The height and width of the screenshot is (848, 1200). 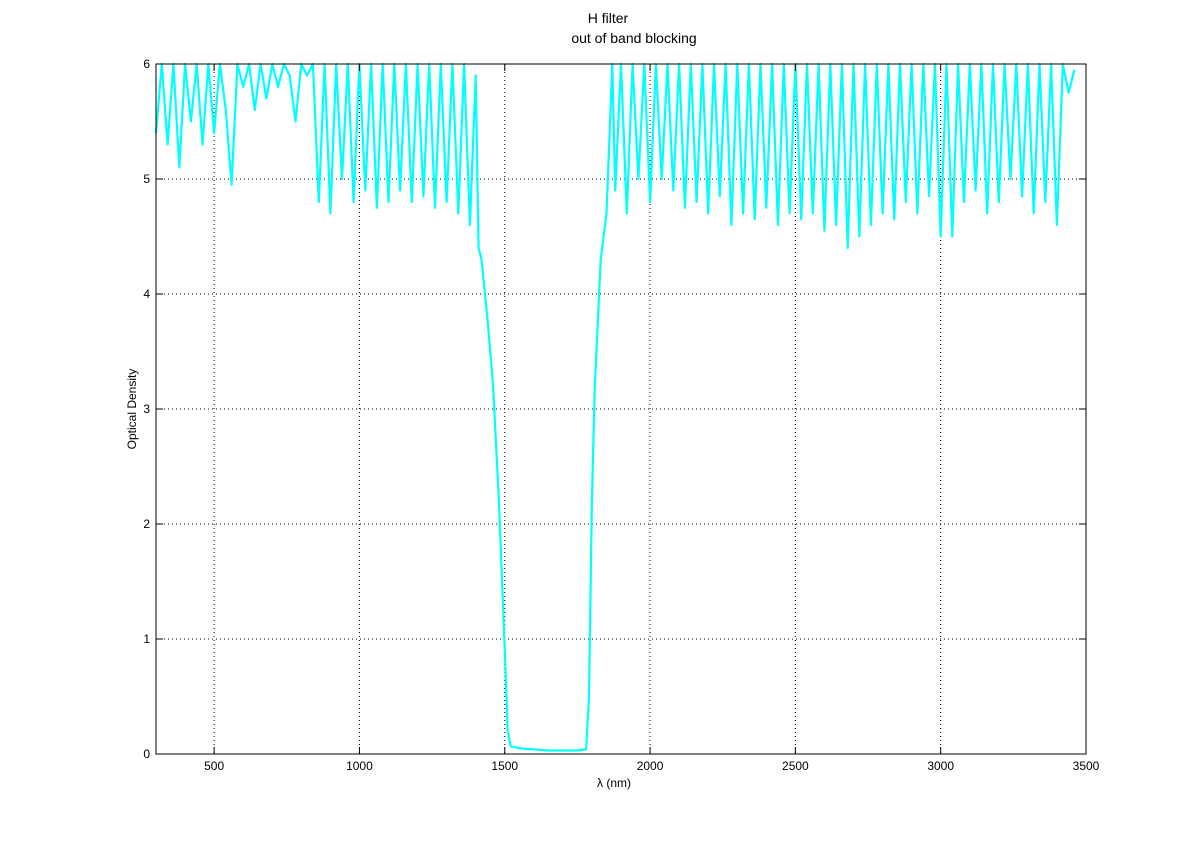 What do you see at coordinates (940, 766) in the screenshot?
I see `x-tick-label: 3000` at bounding box center [940, 766].